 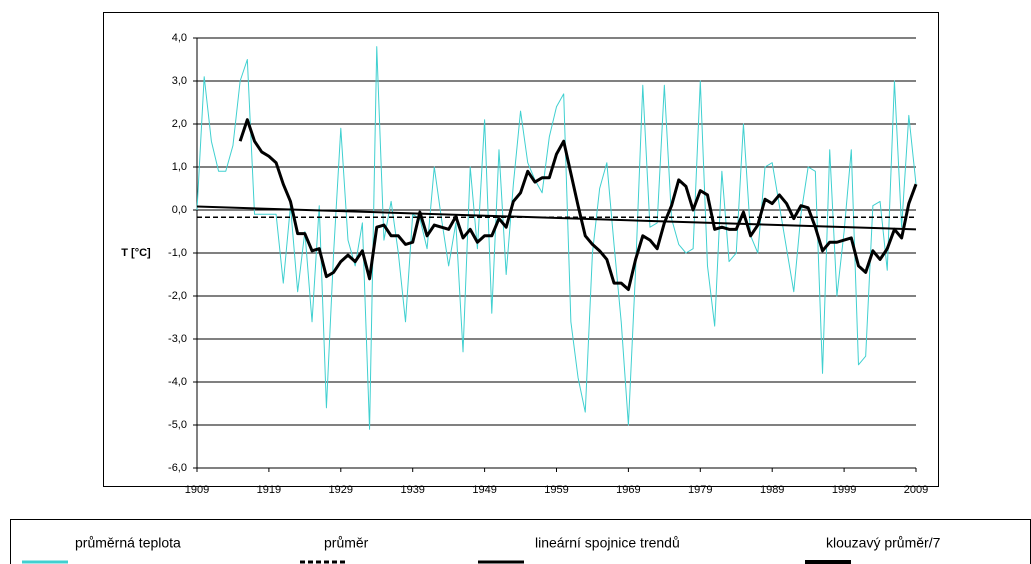 I want to click on y-tick-label: -1,0, so click(x=177, y=253).